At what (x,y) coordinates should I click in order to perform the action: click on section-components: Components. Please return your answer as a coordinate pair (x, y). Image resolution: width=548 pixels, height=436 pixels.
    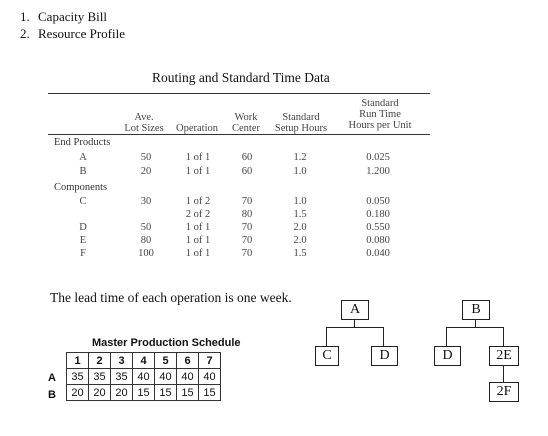
    Looking at the image, I should click on (81, 187).